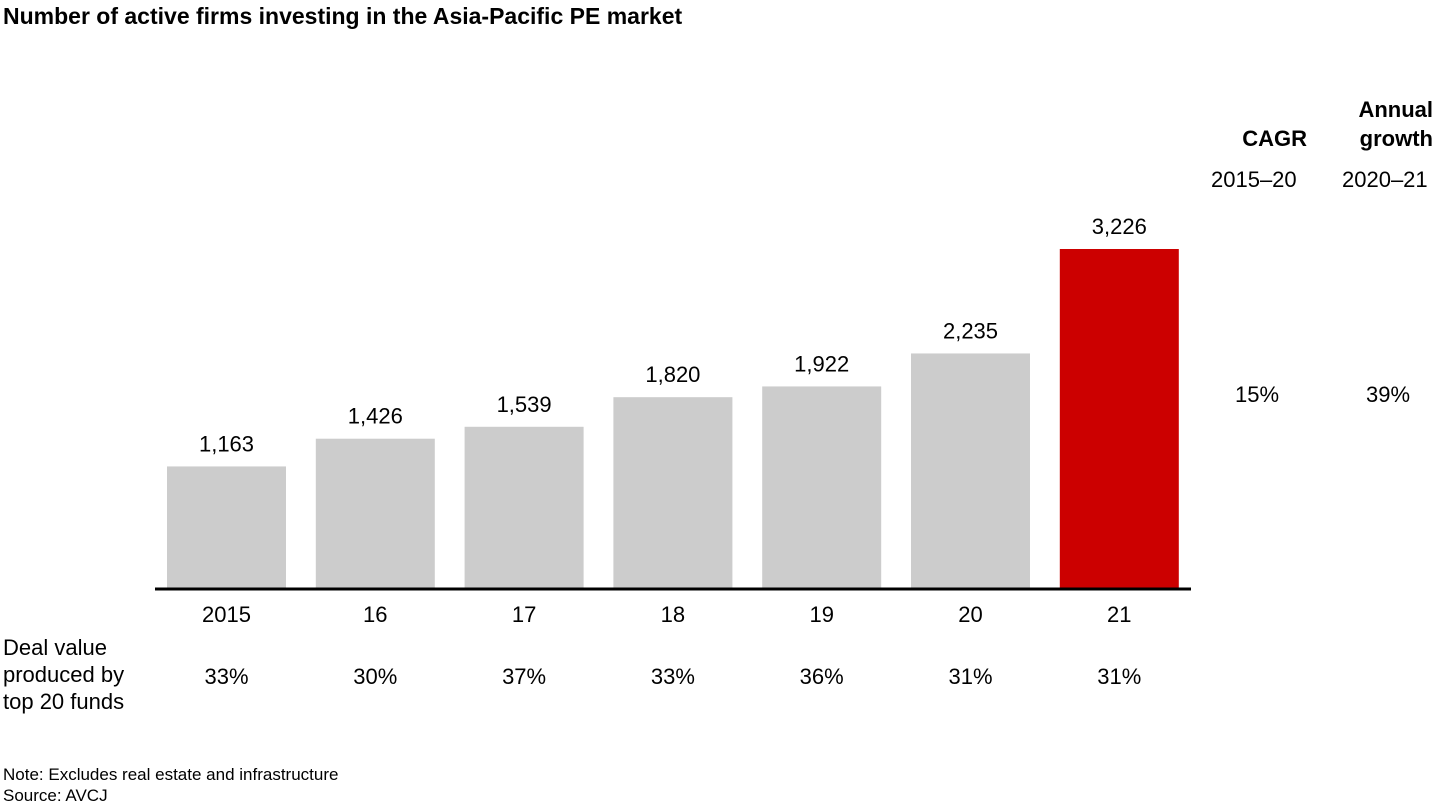 The height and width of the screenshot is (810, 1440). Describe the element at coordinates (524, 404) in the screenshot. I see `data-label: 1,539` at that location.